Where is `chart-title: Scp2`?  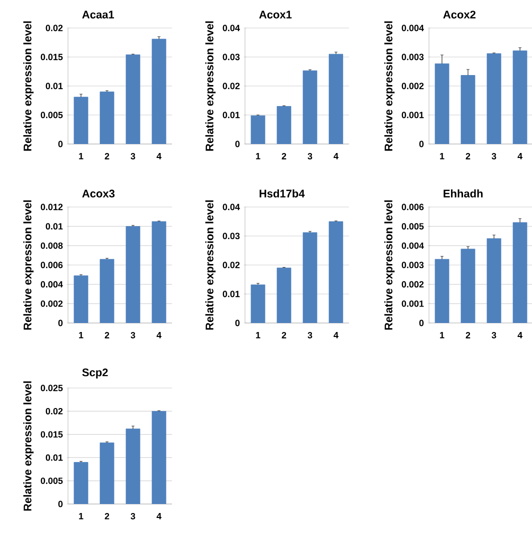
chart-title: Scp2 is located at coordinates (95, 373).